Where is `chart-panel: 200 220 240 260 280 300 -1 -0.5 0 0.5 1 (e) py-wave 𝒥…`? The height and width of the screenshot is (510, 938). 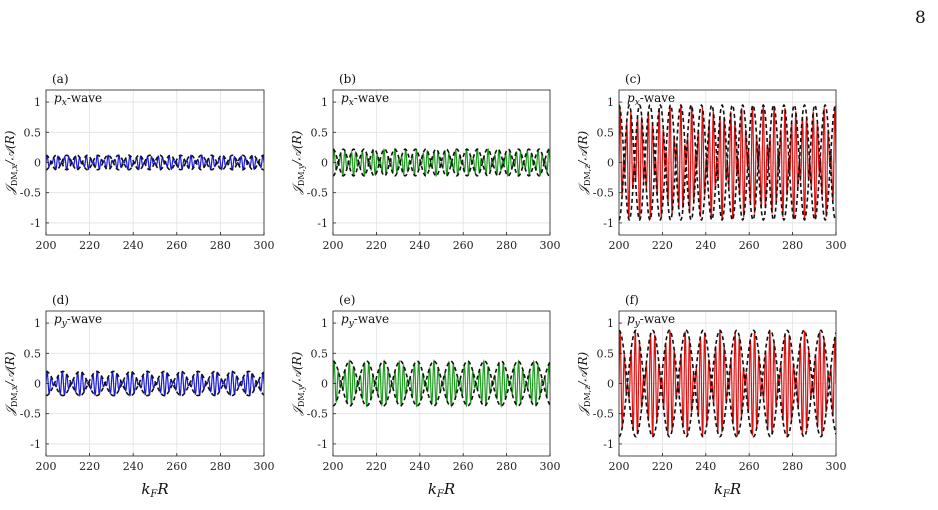 chart-panel: 200 220 240 260 280 300 -1 -0.5 0 0.5 1 (e) py-wave 𝒥… is located at coordinates (425, 396).